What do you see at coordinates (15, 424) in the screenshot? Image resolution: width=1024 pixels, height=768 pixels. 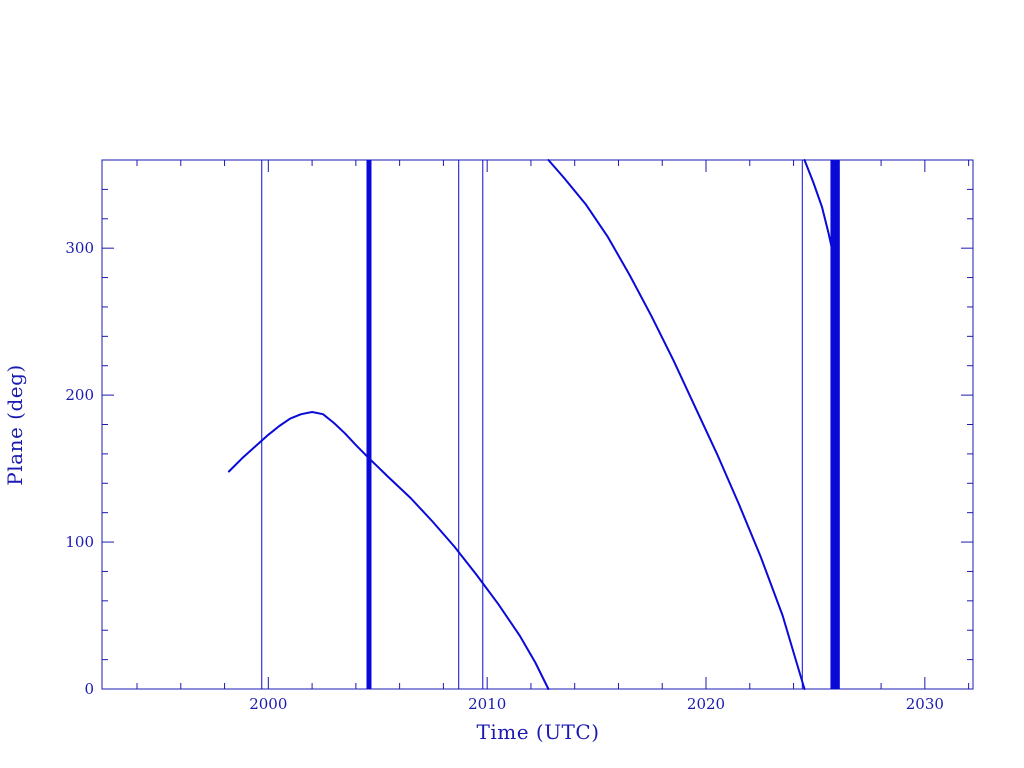 I see `y-axis-title: Plane (deg)` at bounding box center [15, 424].